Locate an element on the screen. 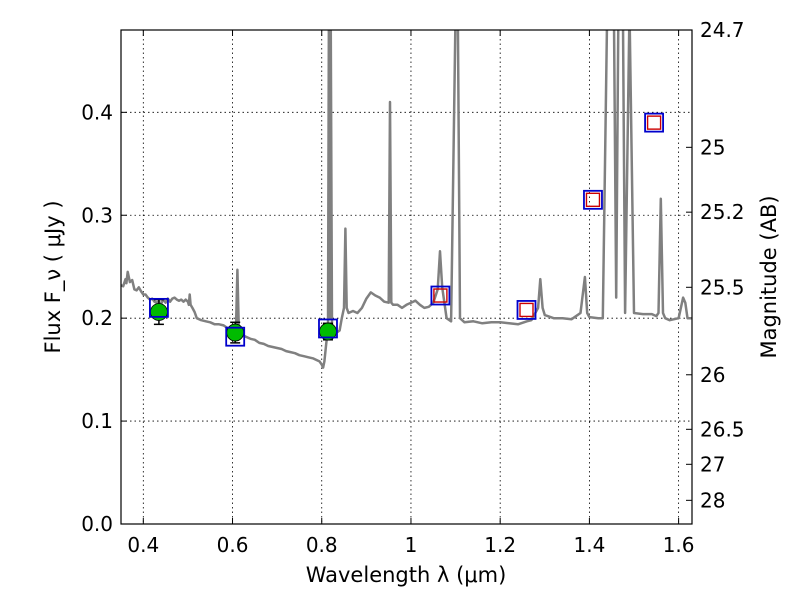 The height and width of the screenshot is (600, 800). x-axis-label: Wavelength λ (μm) is located at coordinates (406, 575).